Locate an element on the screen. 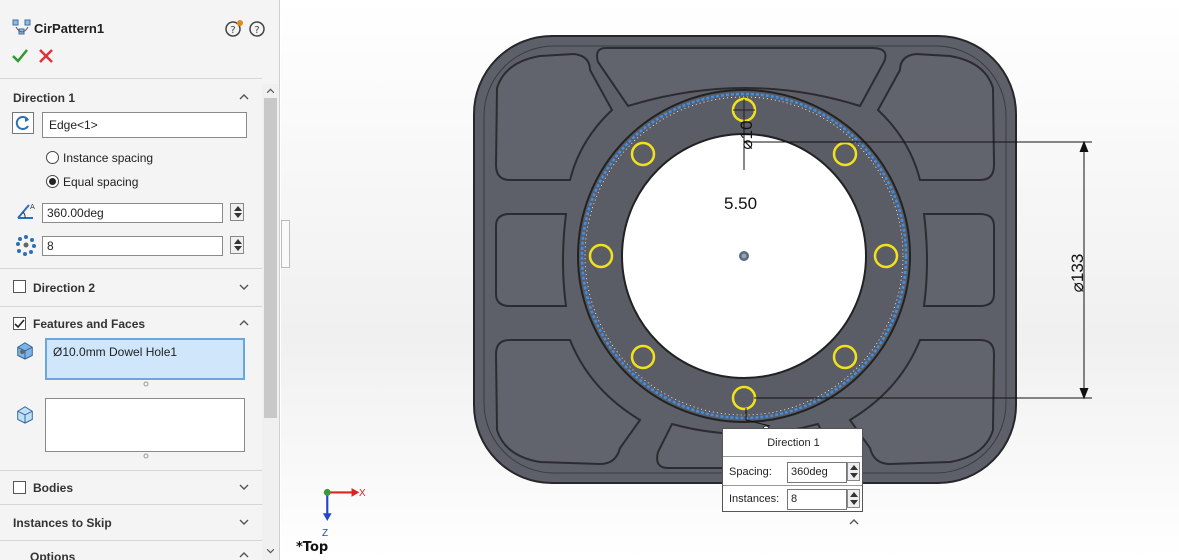 The height and width of the screenshot is (560, 1179). callout-instances-label: Instances: is located at coordinates (754, 499).